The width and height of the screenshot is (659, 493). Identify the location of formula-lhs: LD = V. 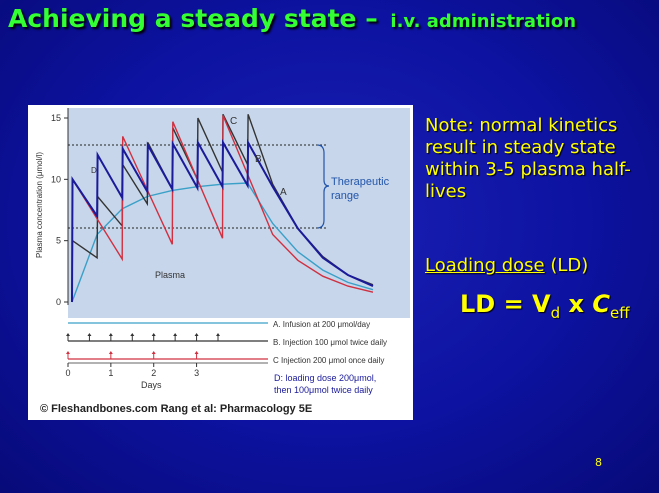
(505, 304).